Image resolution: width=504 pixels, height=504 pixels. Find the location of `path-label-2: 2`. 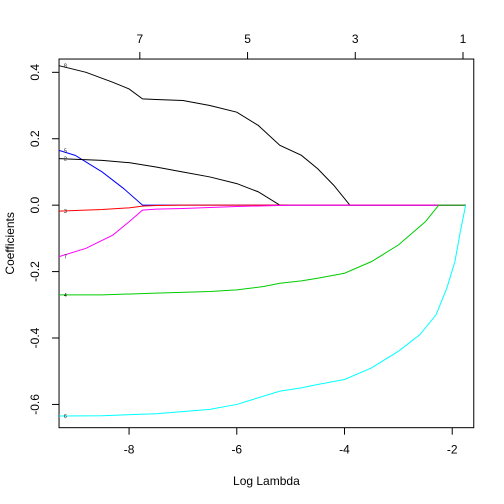

path-label-2: 2 is located at coordinates (65, 160).